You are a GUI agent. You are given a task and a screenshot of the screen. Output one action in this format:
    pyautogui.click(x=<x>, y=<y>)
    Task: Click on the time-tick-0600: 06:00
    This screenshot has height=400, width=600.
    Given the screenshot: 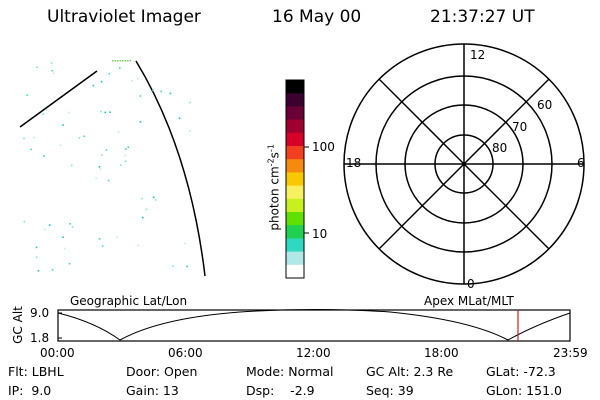 What is the action you would take?
    pyautogui.click(x=185, y=353)
    